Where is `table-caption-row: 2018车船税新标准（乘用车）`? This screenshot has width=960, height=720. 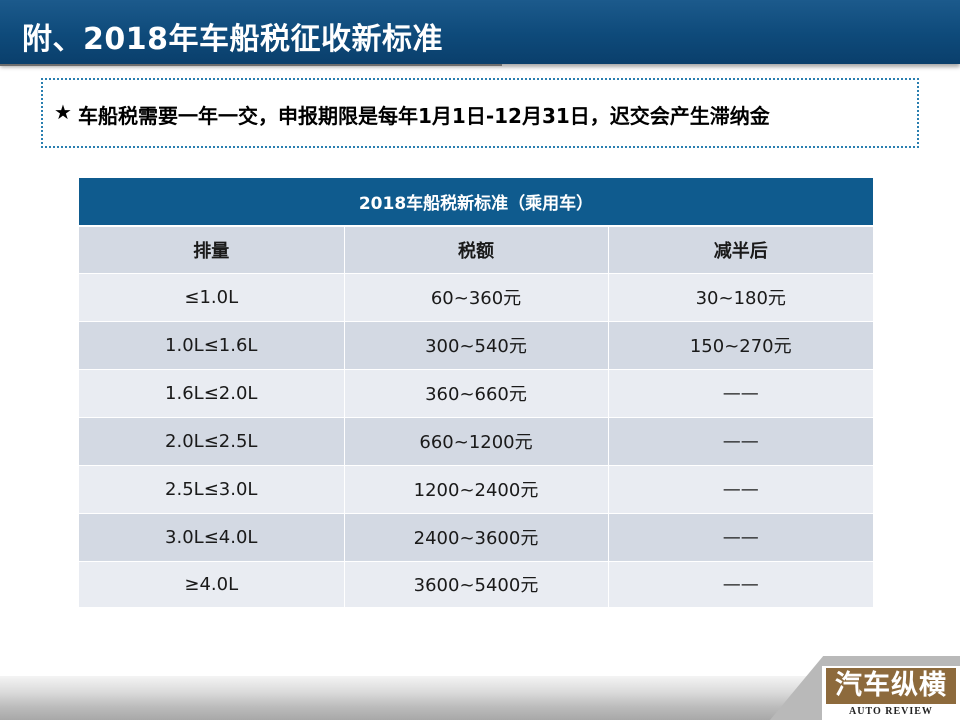 table-caption-row: 2018车船税新标准（乘用车） is located at coordinates (476, 202).